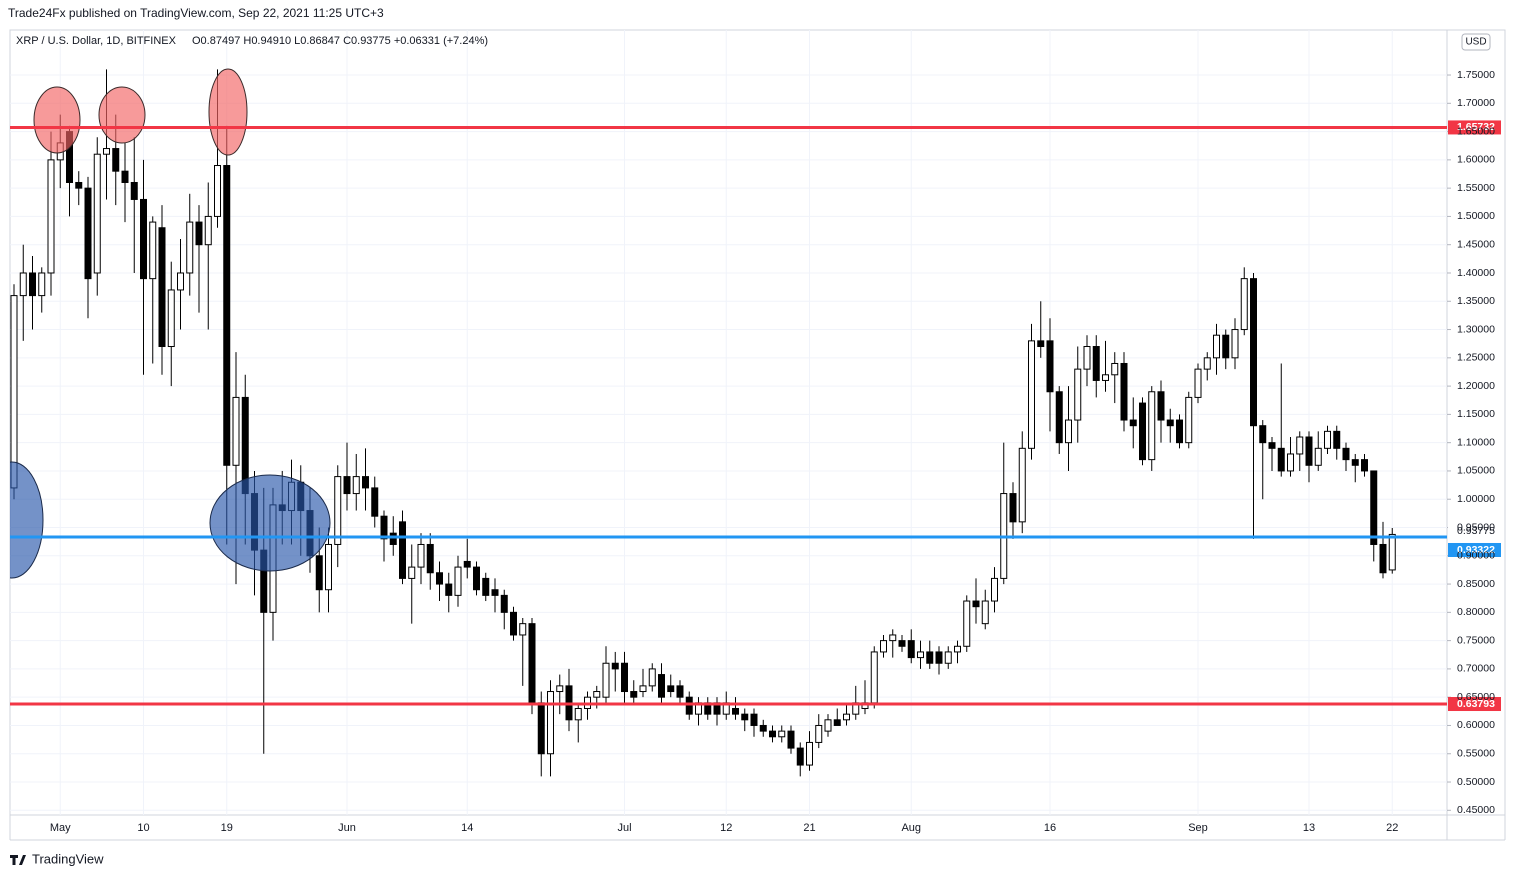 This screenshot has height=878, width=1515. Describe the element at coordinates (1392, 828) in the screenshot. I see `x-tick-label: 22` at that location.